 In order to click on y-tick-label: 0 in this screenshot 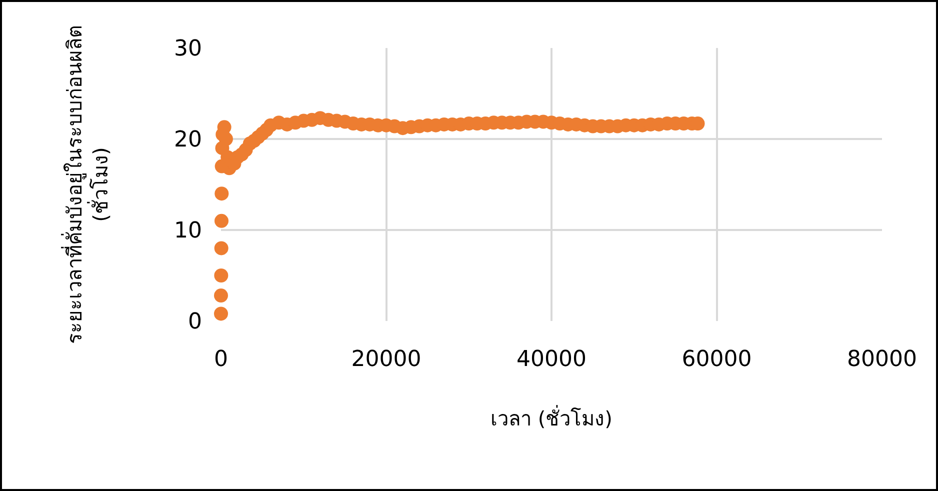, I will do `click(195, 322)`.